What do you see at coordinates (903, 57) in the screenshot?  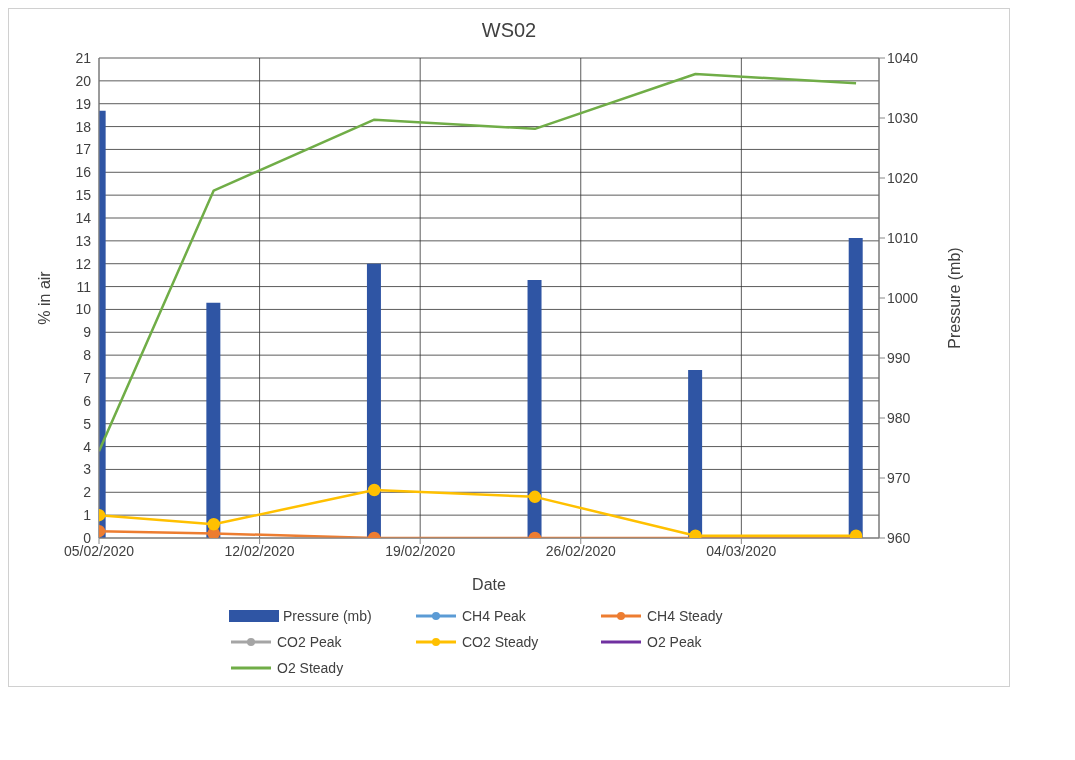 I see `y2-tick-label: 1040` at bounding box center [903, 57].